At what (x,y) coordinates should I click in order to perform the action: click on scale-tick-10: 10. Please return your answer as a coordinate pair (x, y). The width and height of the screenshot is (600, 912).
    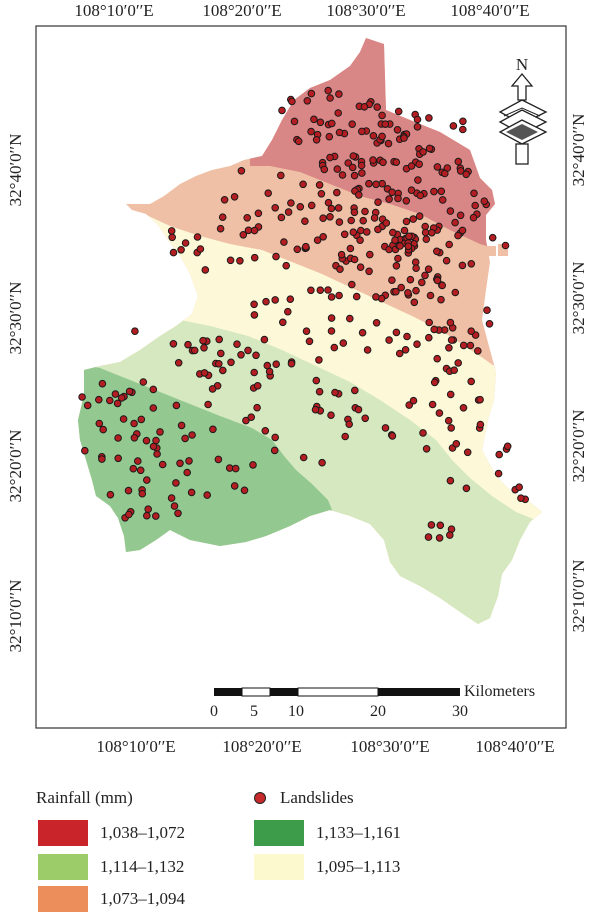
    Looking at the image, I should click on (296, 711).